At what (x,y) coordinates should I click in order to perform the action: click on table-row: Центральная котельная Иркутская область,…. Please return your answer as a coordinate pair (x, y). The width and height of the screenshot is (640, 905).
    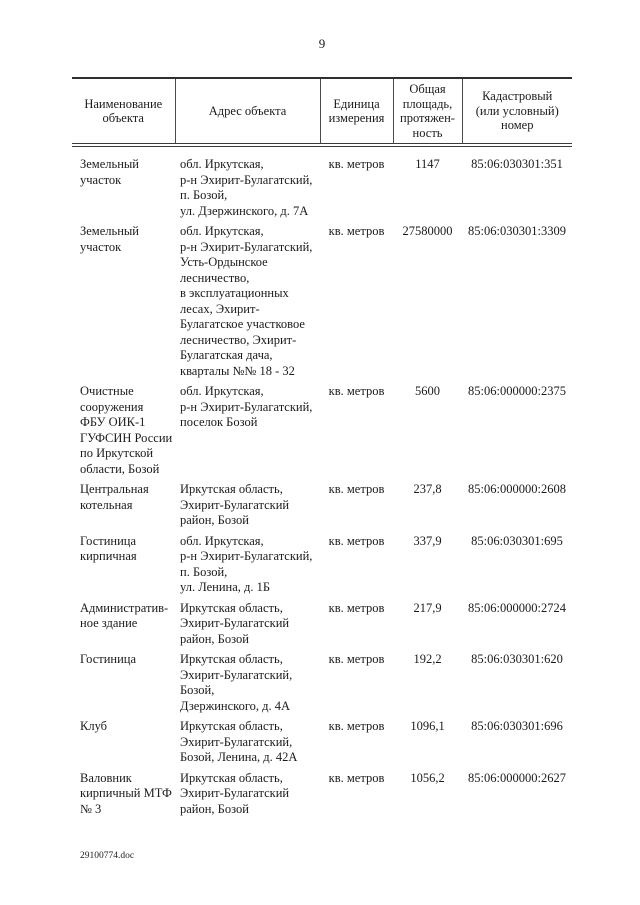
    Looking at the image, I should click on (322, 508).